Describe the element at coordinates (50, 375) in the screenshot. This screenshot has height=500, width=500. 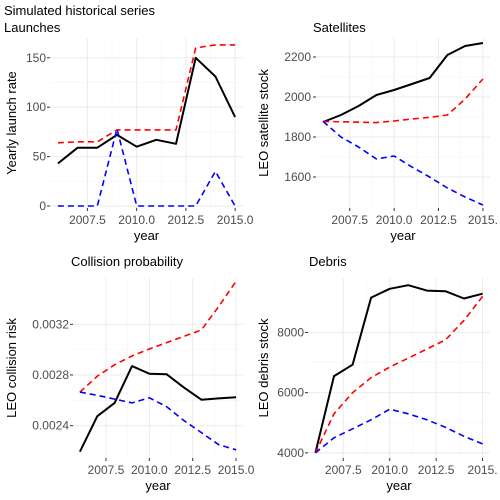
I see `y-tick-label: 0.0028` at that location.